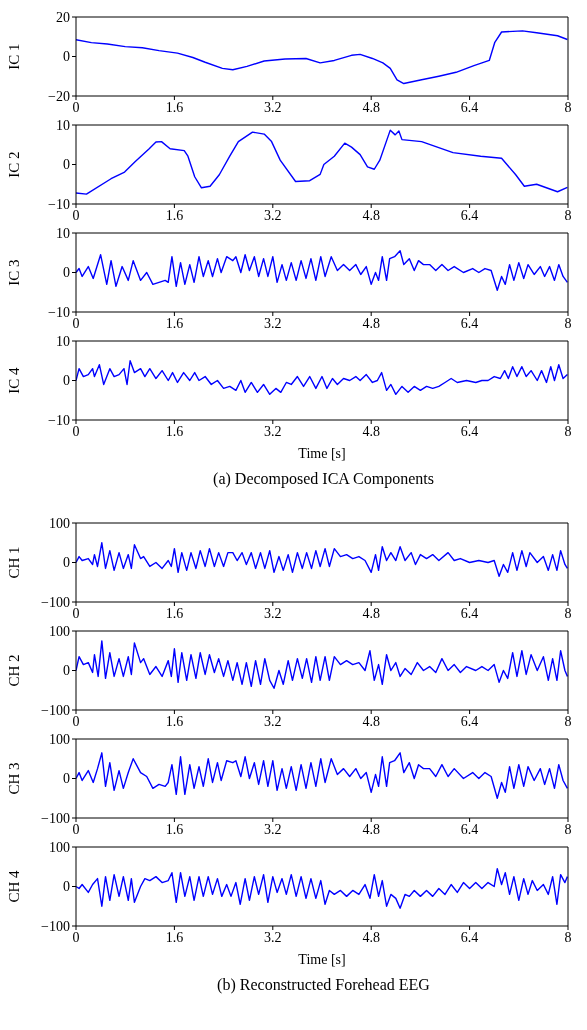  I want to click on y-axis-title: IC 2, so click(14, 164).